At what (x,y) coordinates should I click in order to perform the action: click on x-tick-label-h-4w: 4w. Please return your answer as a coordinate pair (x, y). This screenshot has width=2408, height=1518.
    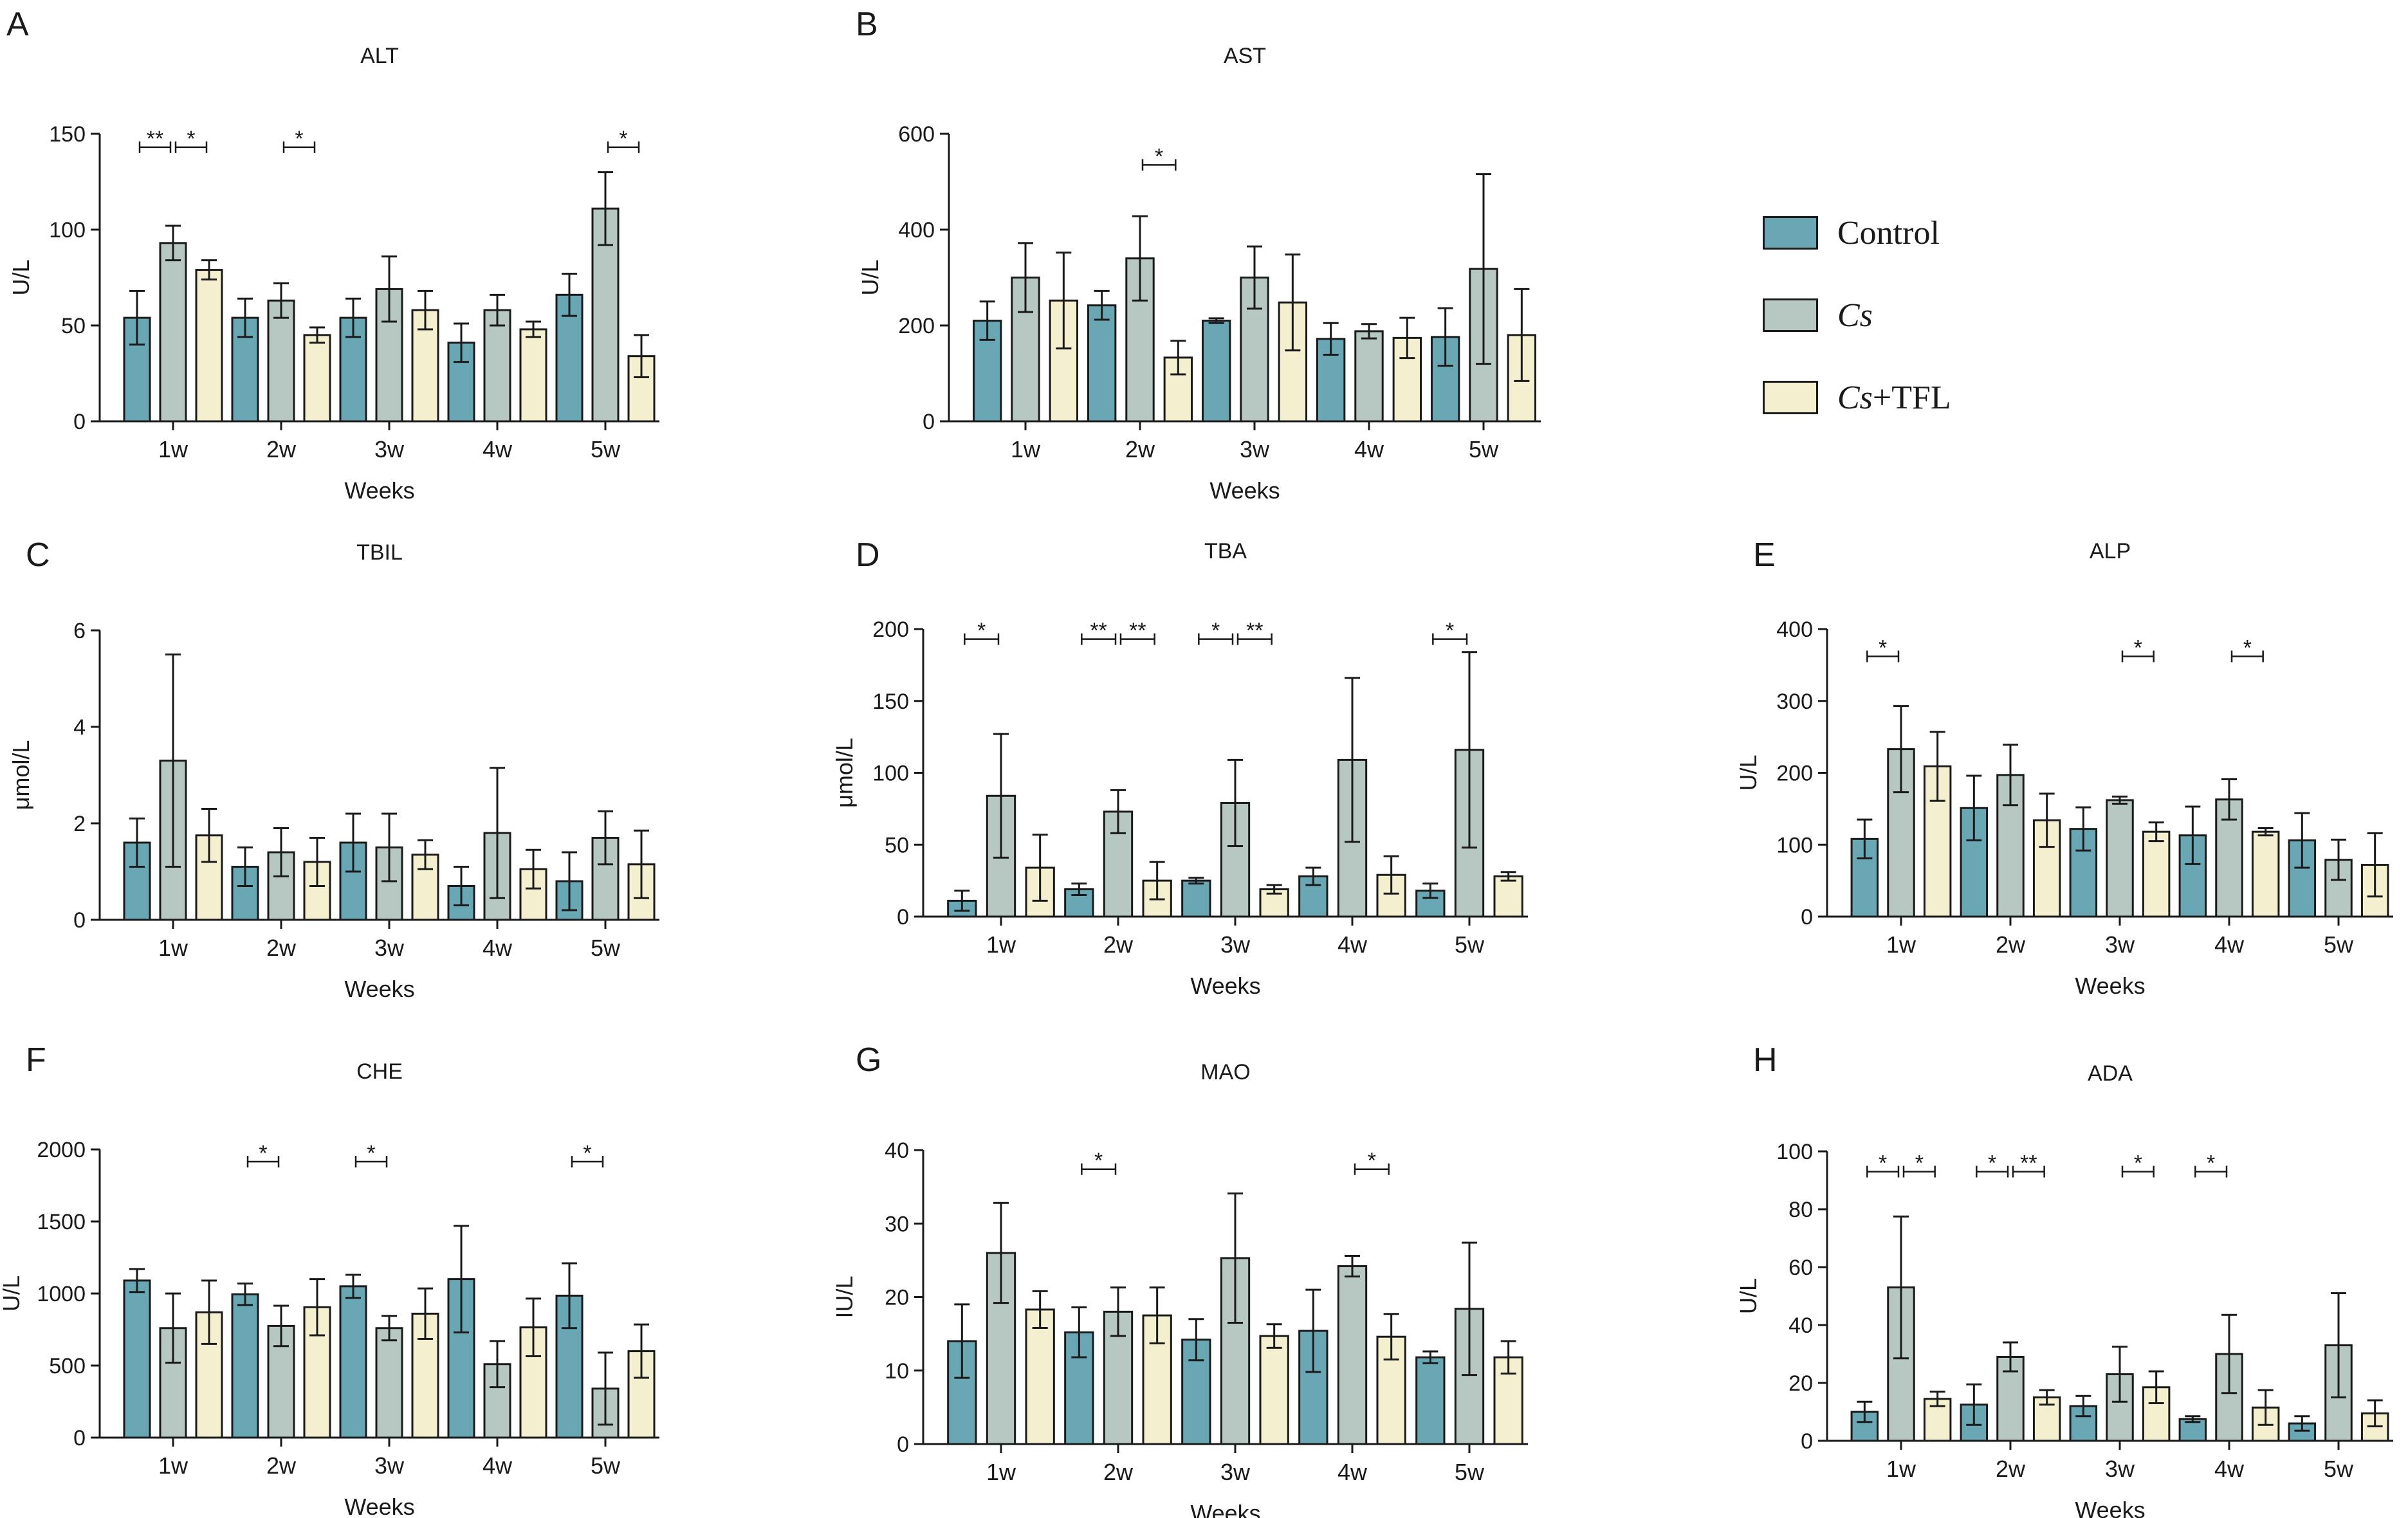
    Looking at the image, I should click on (2230, 1469).